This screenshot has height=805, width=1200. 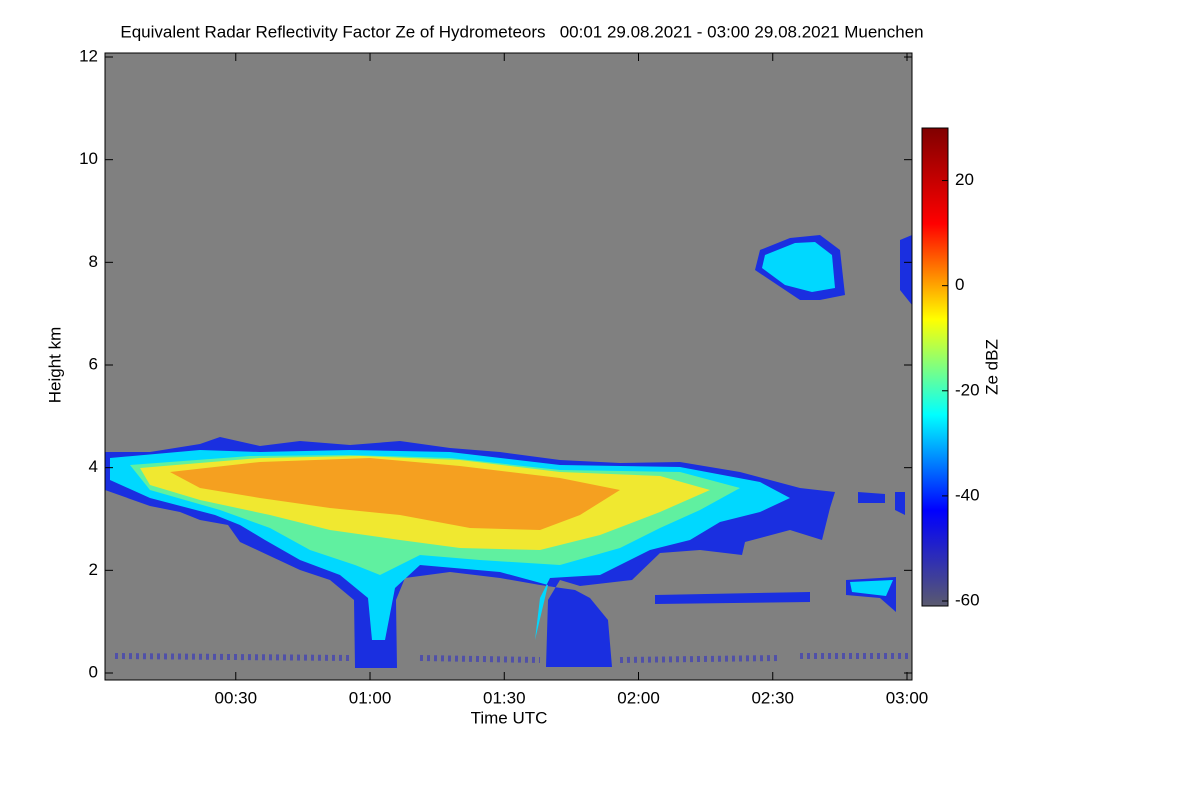 What do you see at coordinates (907, 697) in the screenshot?
I see `x-tick-label: 03:00` at bounding box center [907, 697].